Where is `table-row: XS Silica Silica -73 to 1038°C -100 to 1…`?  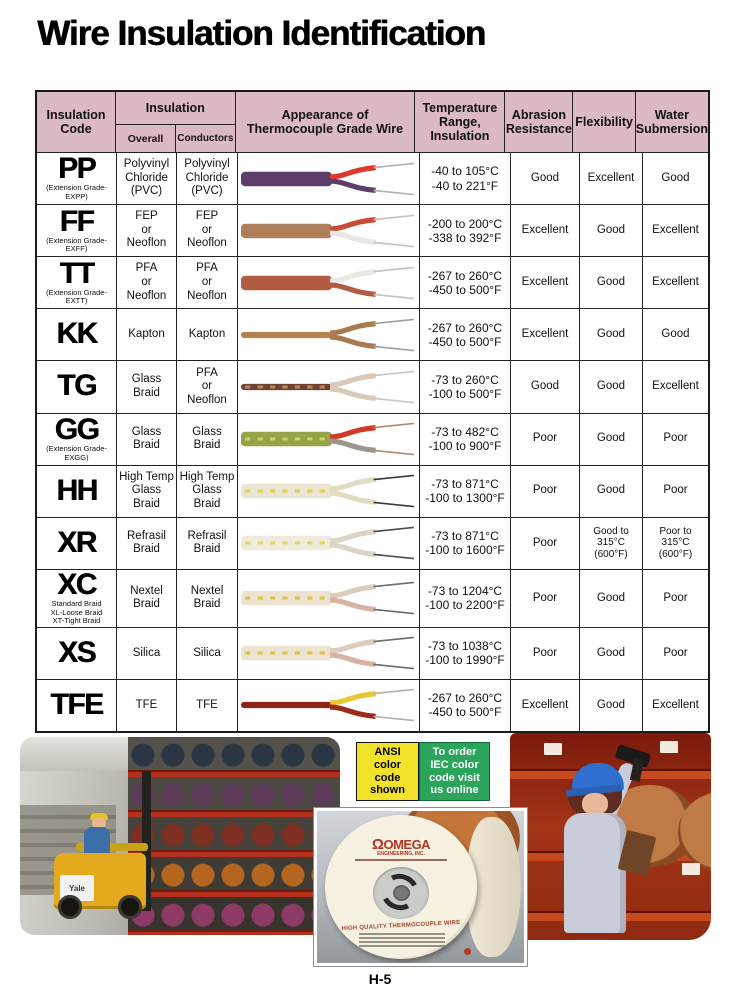
table-row: XS Silica Silica -73 to 1038°C -100 to 1… is located at coordinates (372, 653).